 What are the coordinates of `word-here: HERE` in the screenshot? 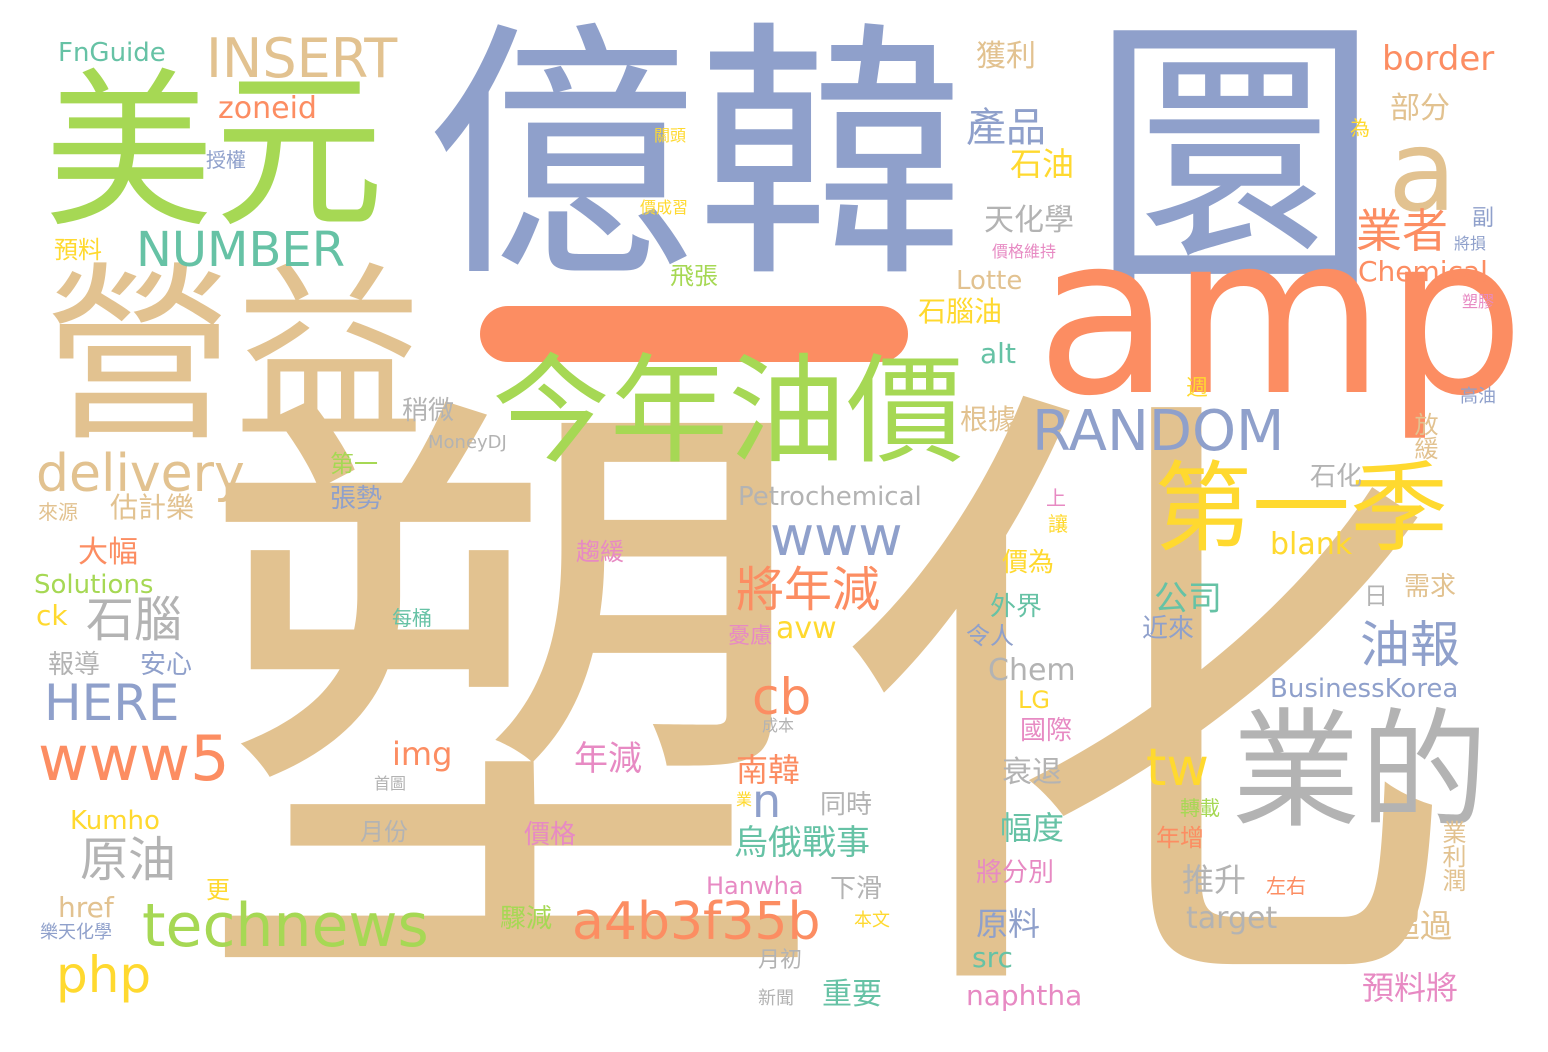 It's located at (112, 703).